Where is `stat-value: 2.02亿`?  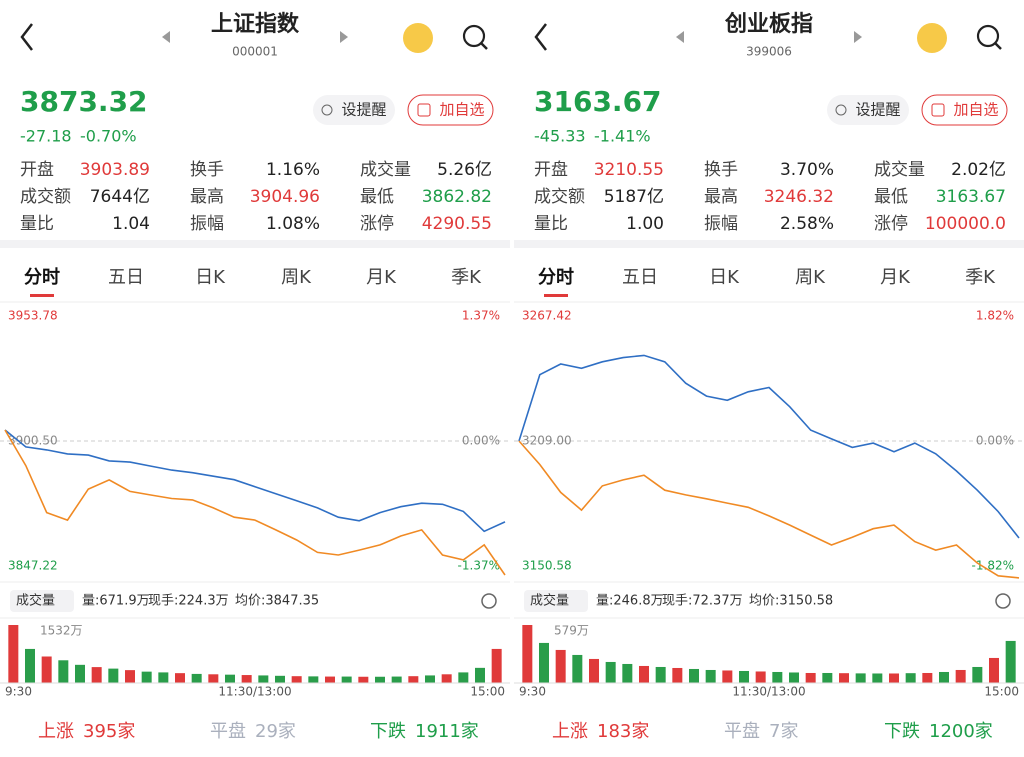 stat-value: 2.02亿 is located at coordinates (978, 170).